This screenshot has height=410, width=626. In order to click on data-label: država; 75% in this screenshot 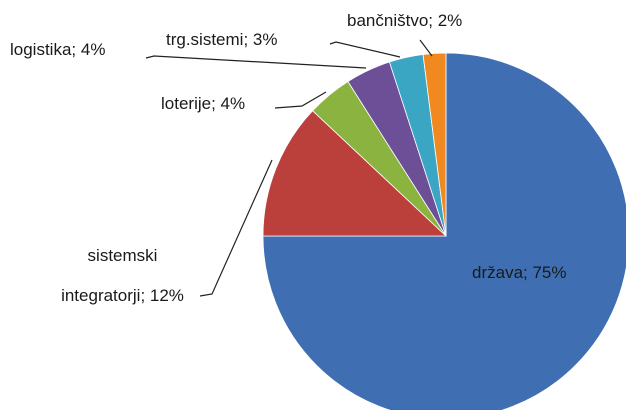, I will do `click(519, 272)`.